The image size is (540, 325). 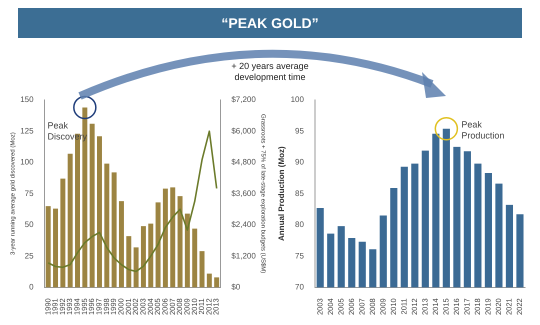 I want to click on y-tick-label: 80, so click(x=299, y=225).